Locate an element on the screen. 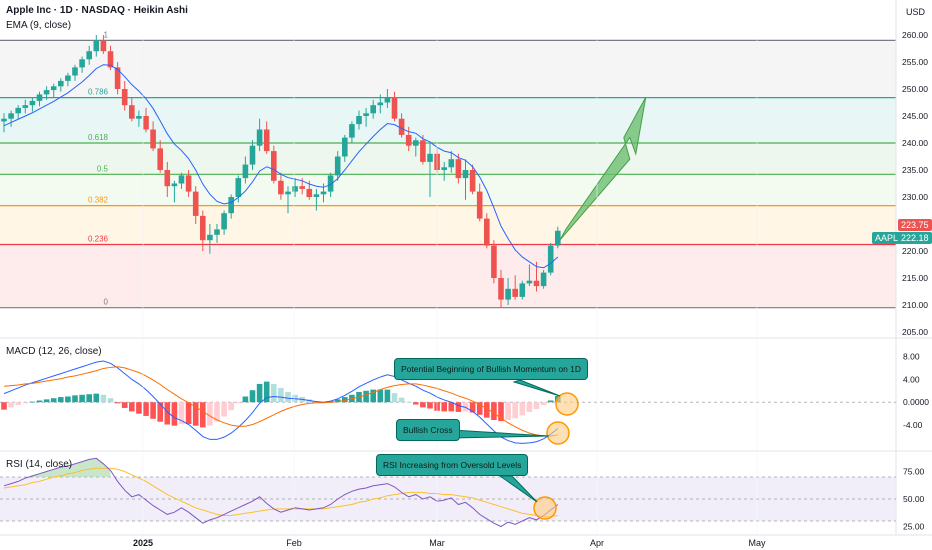 This screenshot has width=932, height=550. rsi-overbought-fill is located at coordinates (71, 467).